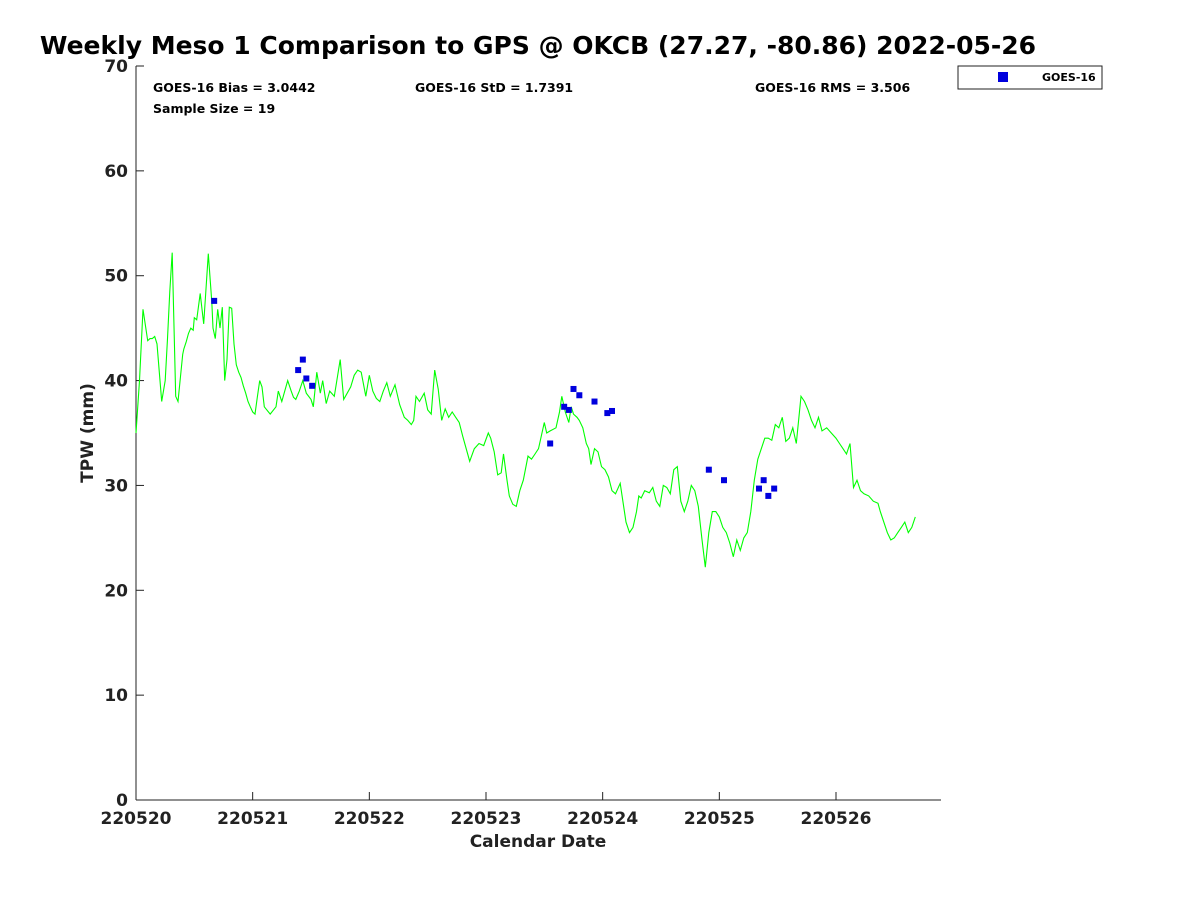 The height and width of the screenshot is (900, 1200). I want to click on stat-rms: GOES-16 RMS = 3.506, so click(832, 87).